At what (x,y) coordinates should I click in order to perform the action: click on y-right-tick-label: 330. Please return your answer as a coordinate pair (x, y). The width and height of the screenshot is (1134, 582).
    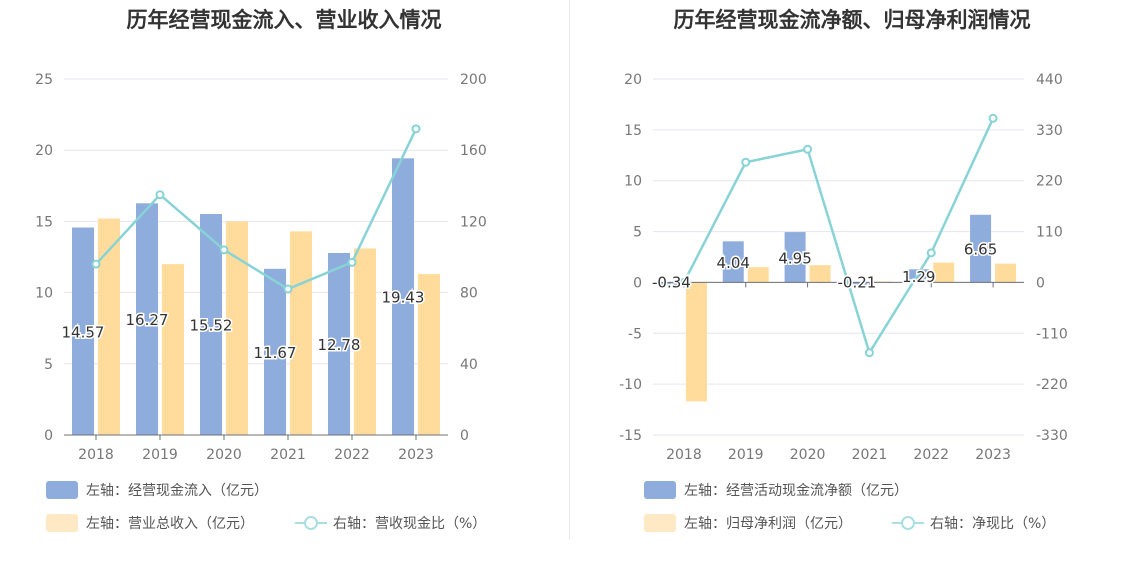
    Looking at the image, I should click on (1049, 131).